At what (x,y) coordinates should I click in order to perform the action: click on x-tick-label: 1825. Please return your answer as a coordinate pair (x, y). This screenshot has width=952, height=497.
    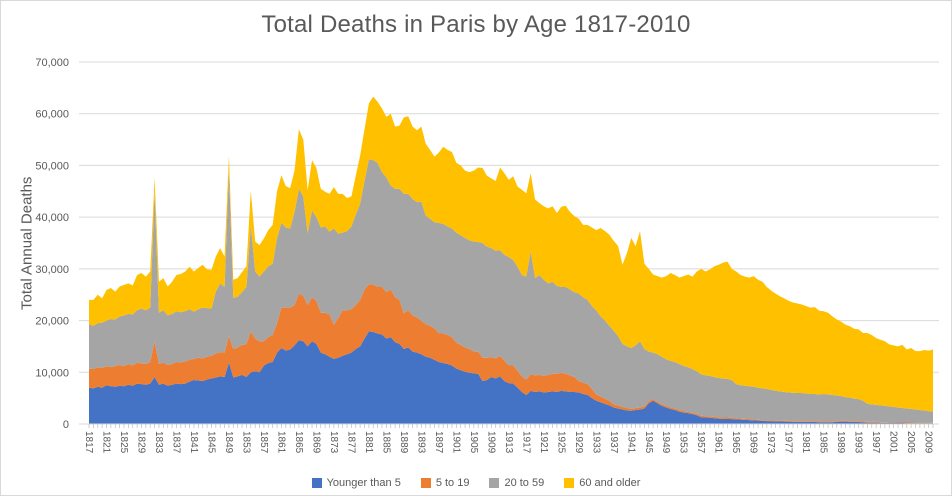
    Looking at the image, I should click on (123, 442).